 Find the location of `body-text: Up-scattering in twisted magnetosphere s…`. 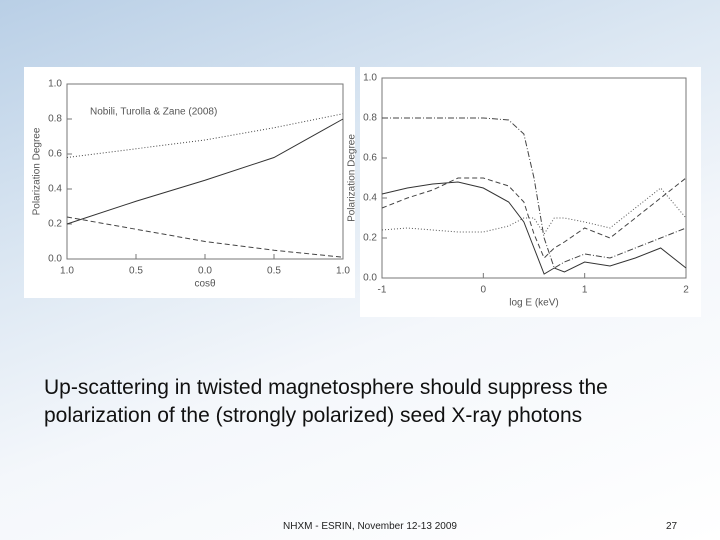

body-text: Up-scattering in twisted magnetosphere s… is located at coordinates (326, 401).